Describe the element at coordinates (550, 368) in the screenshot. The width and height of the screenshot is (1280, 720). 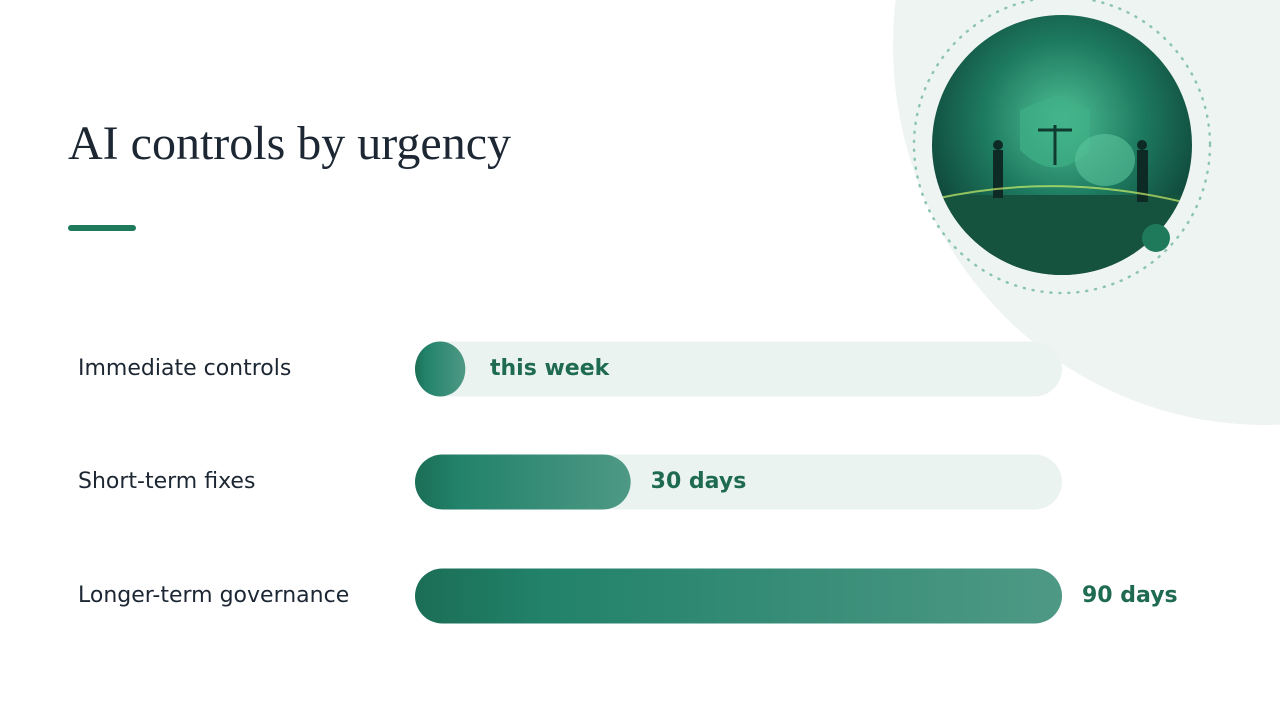
I see `value-label: this week` at that location.